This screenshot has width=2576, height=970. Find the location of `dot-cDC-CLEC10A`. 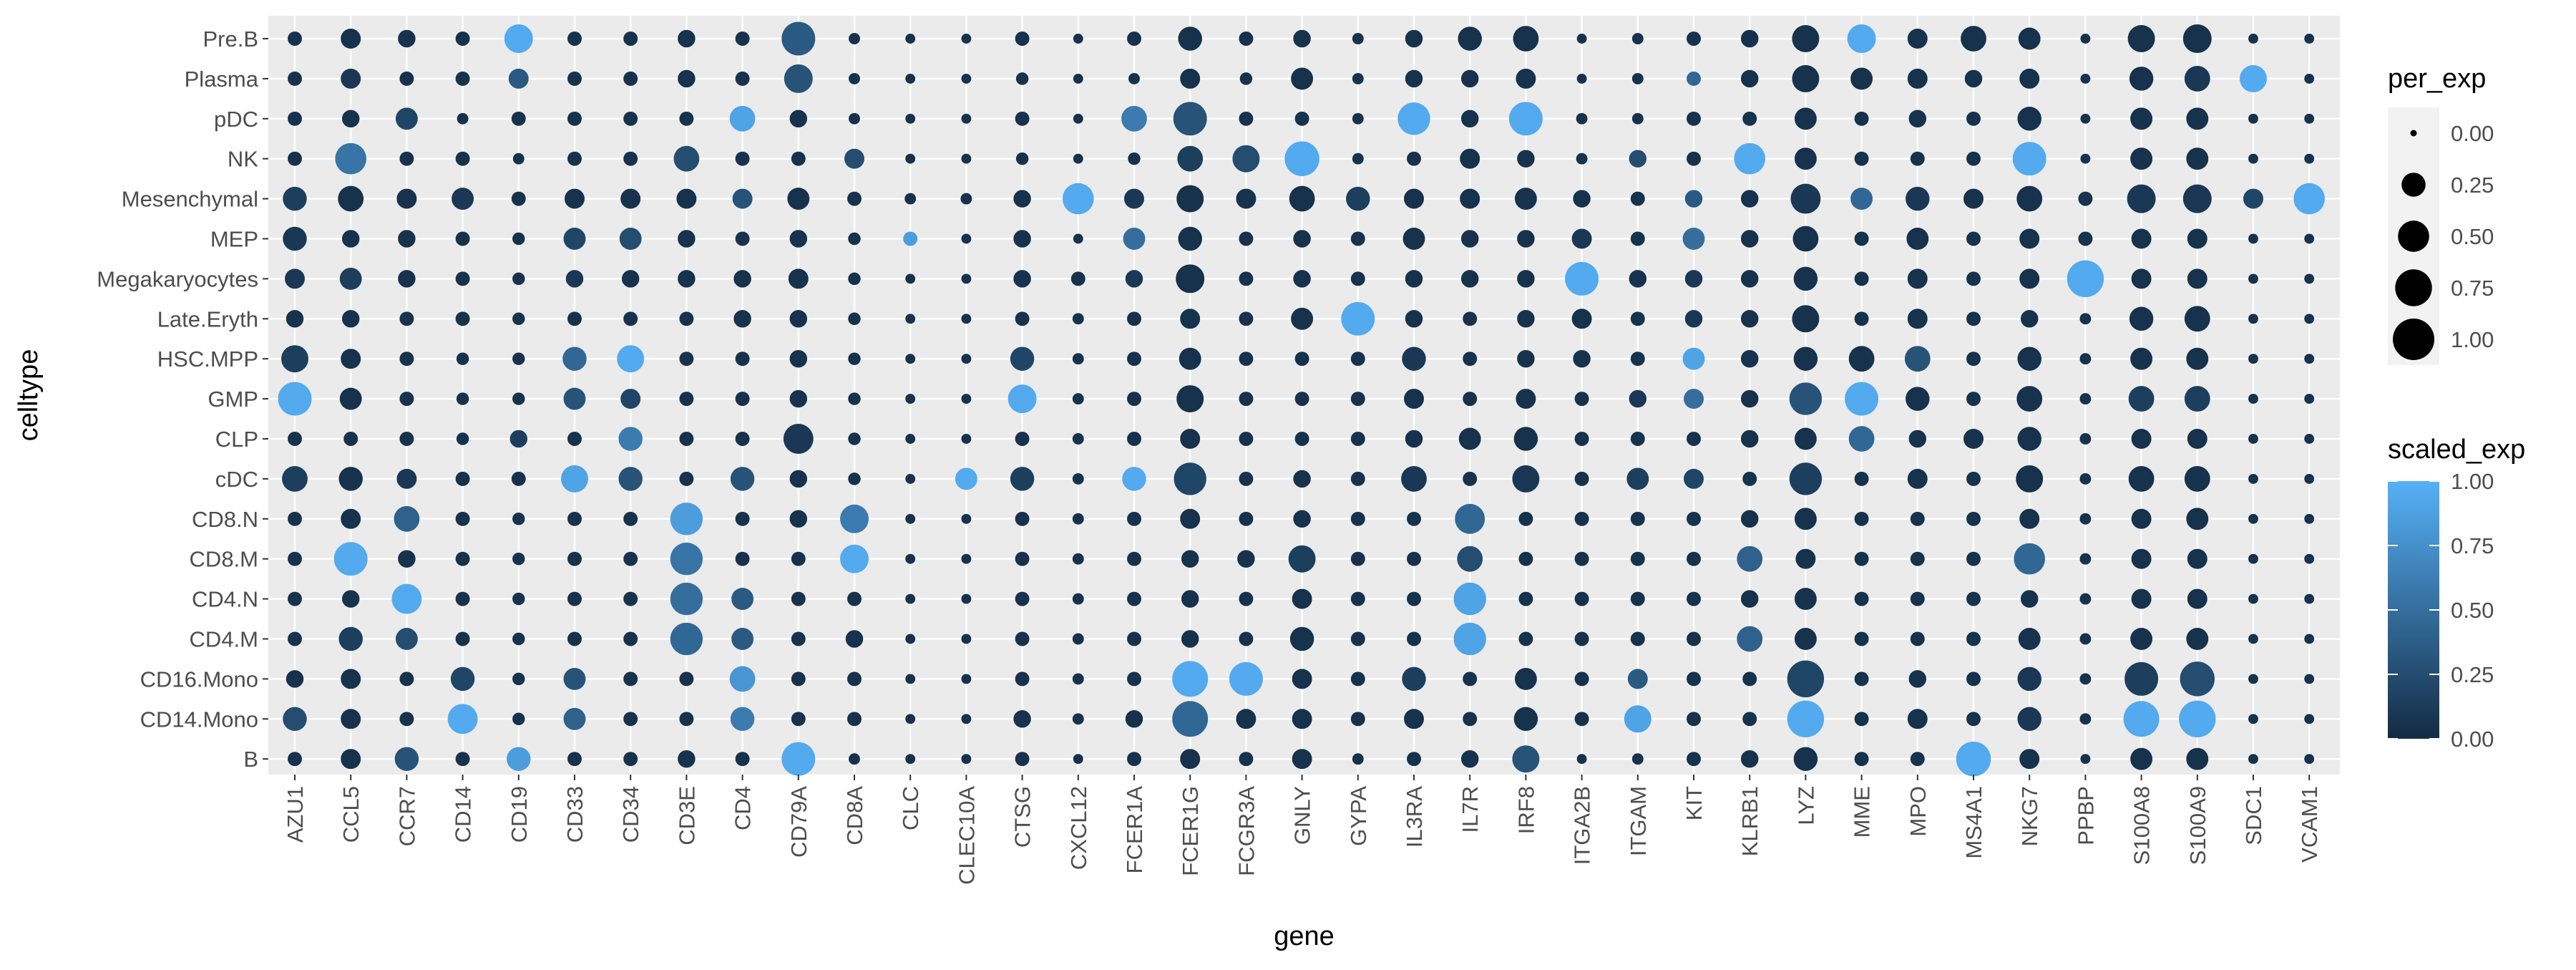

dot-cDC-CLEC10A is located at coordinates (966, 478).